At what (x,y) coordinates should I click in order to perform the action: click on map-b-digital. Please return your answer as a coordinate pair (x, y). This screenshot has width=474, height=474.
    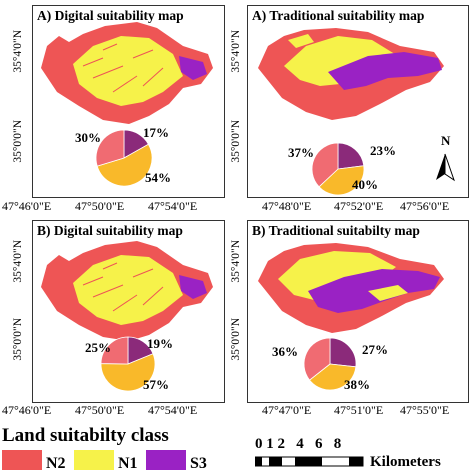
    Looking at the image, I should click on (127, 291).